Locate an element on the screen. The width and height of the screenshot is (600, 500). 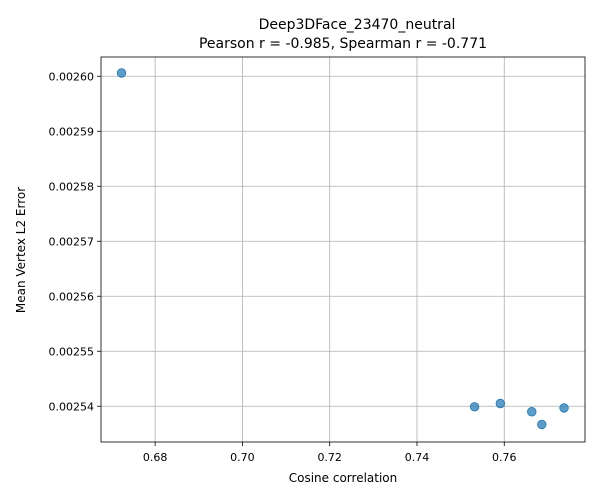
y-tick-label: 0.00256 is located at coordinates (72, 296).